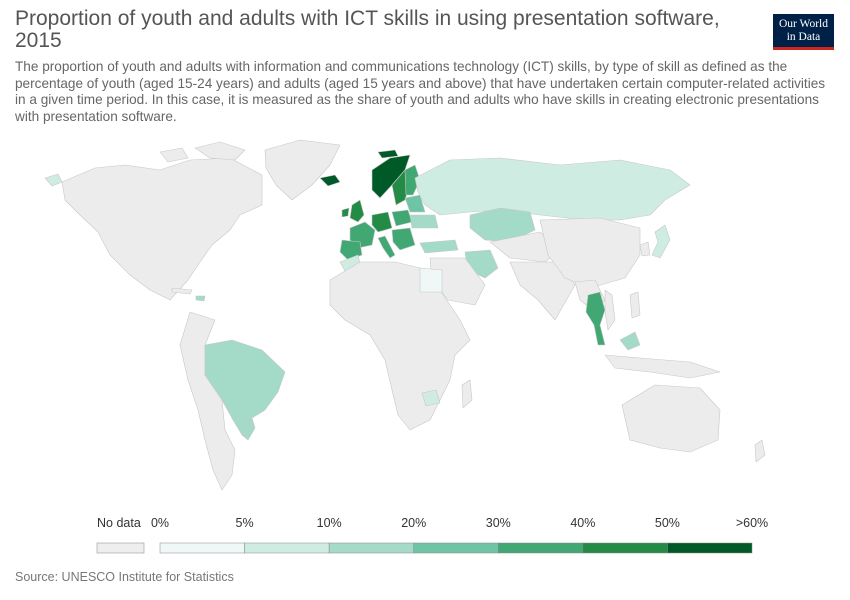  What do you see at coordinates (667, 523) in the screenshot?
I see `legend-tick-label: 50%` at bounding box center [667, 523].